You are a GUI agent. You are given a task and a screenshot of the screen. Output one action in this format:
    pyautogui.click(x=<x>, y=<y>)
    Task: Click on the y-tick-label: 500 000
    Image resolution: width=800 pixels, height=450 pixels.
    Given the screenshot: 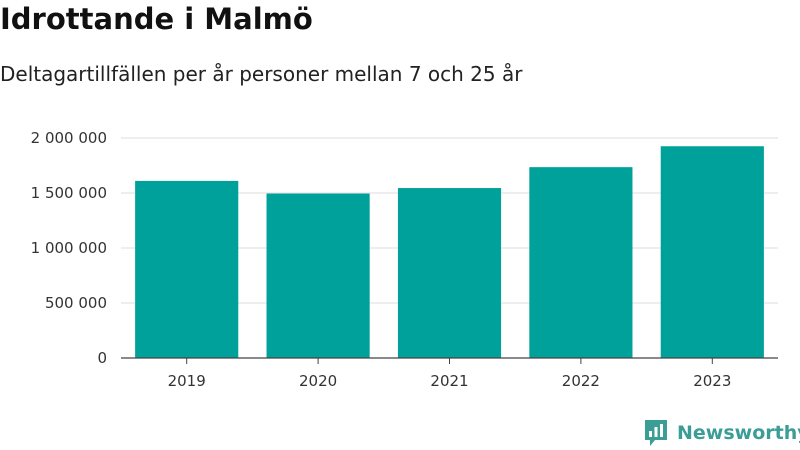 What is the action you would take?
    pyautogui.click(x=76, y=303)
    